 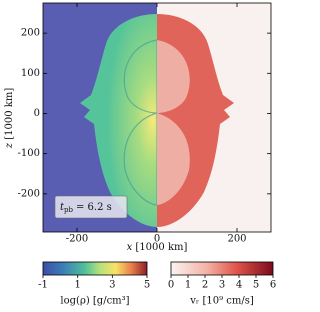 What do you see at coordinates (205, 285) in the screenshot?
I see `colorbar-tick-label: 2` at bounding box center [205, 285].